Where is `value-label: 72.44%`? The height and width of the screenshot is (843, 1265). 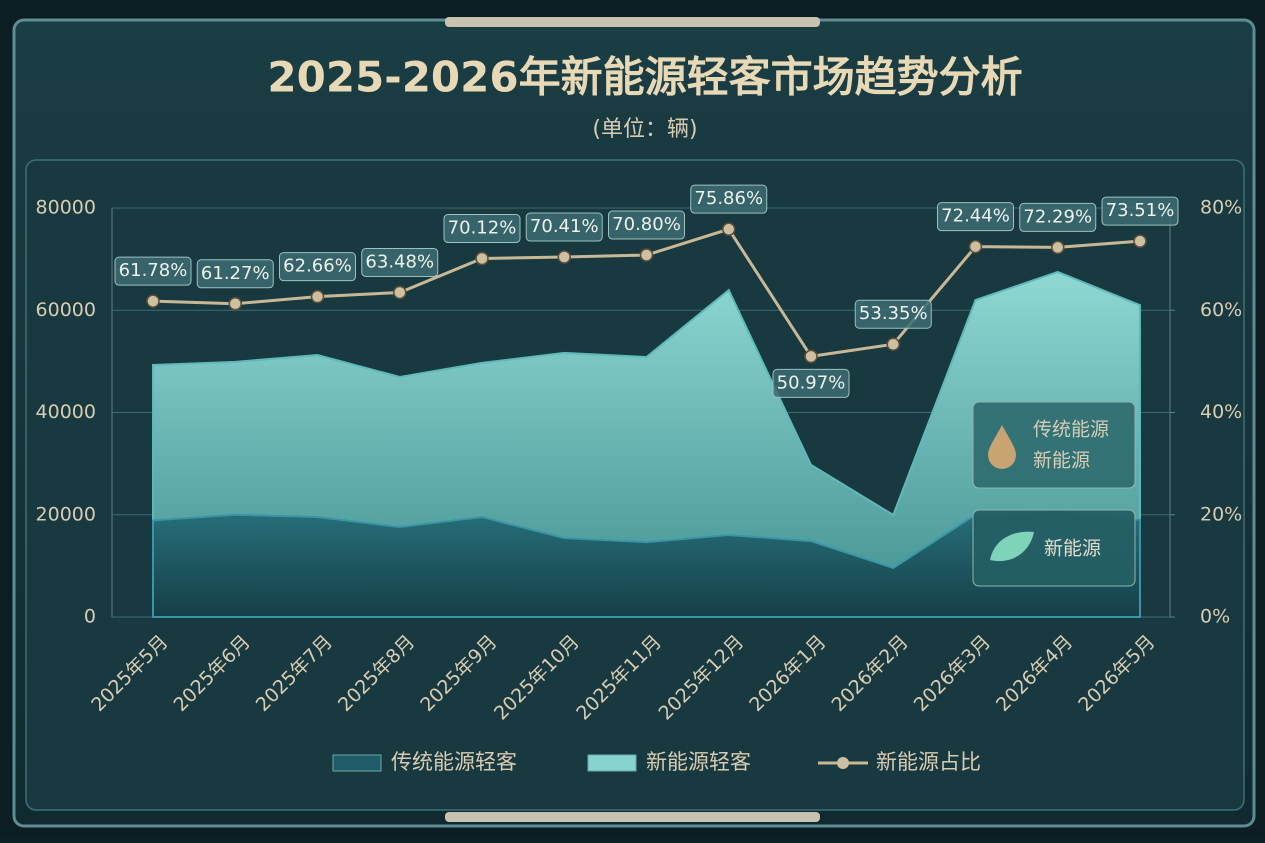 value-label: 72.44% is located at coordinates (975, 216).